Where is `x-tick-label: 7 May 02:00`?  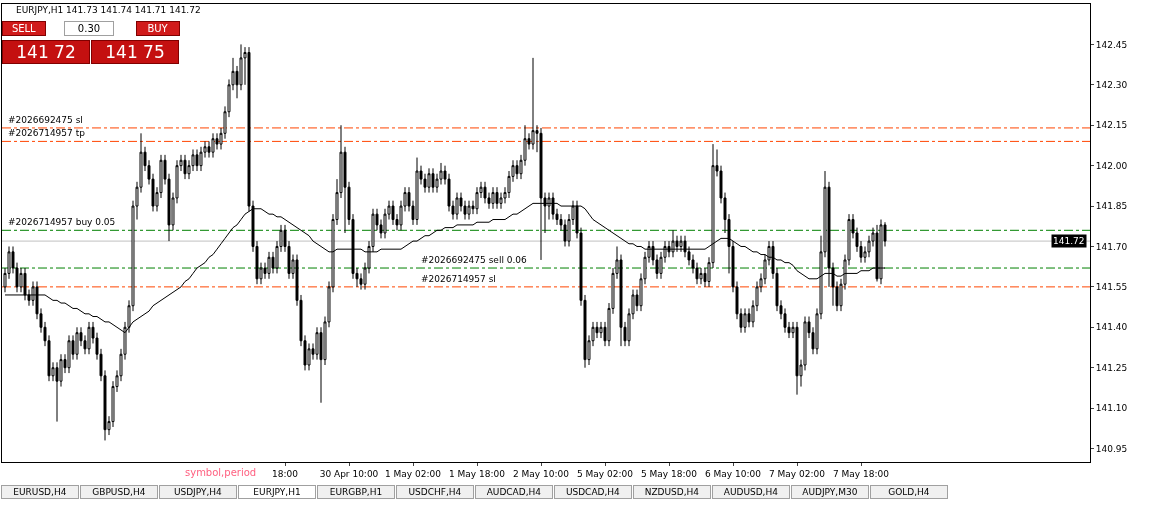 x-tick-label: 7 May 02:00 is located at coordinates (797, 473).